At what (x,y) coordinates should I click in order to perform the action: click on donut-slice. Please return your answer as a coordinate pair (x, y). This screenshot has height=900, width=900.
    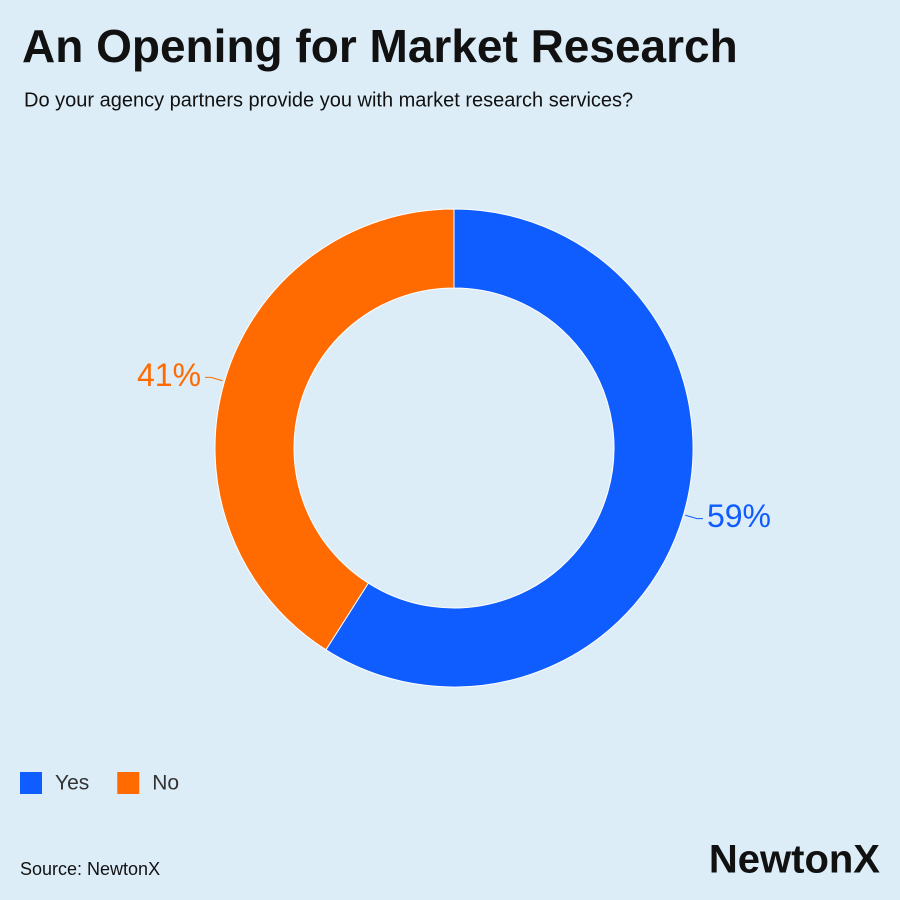
    Looking at the image, I should click on (334, 429).